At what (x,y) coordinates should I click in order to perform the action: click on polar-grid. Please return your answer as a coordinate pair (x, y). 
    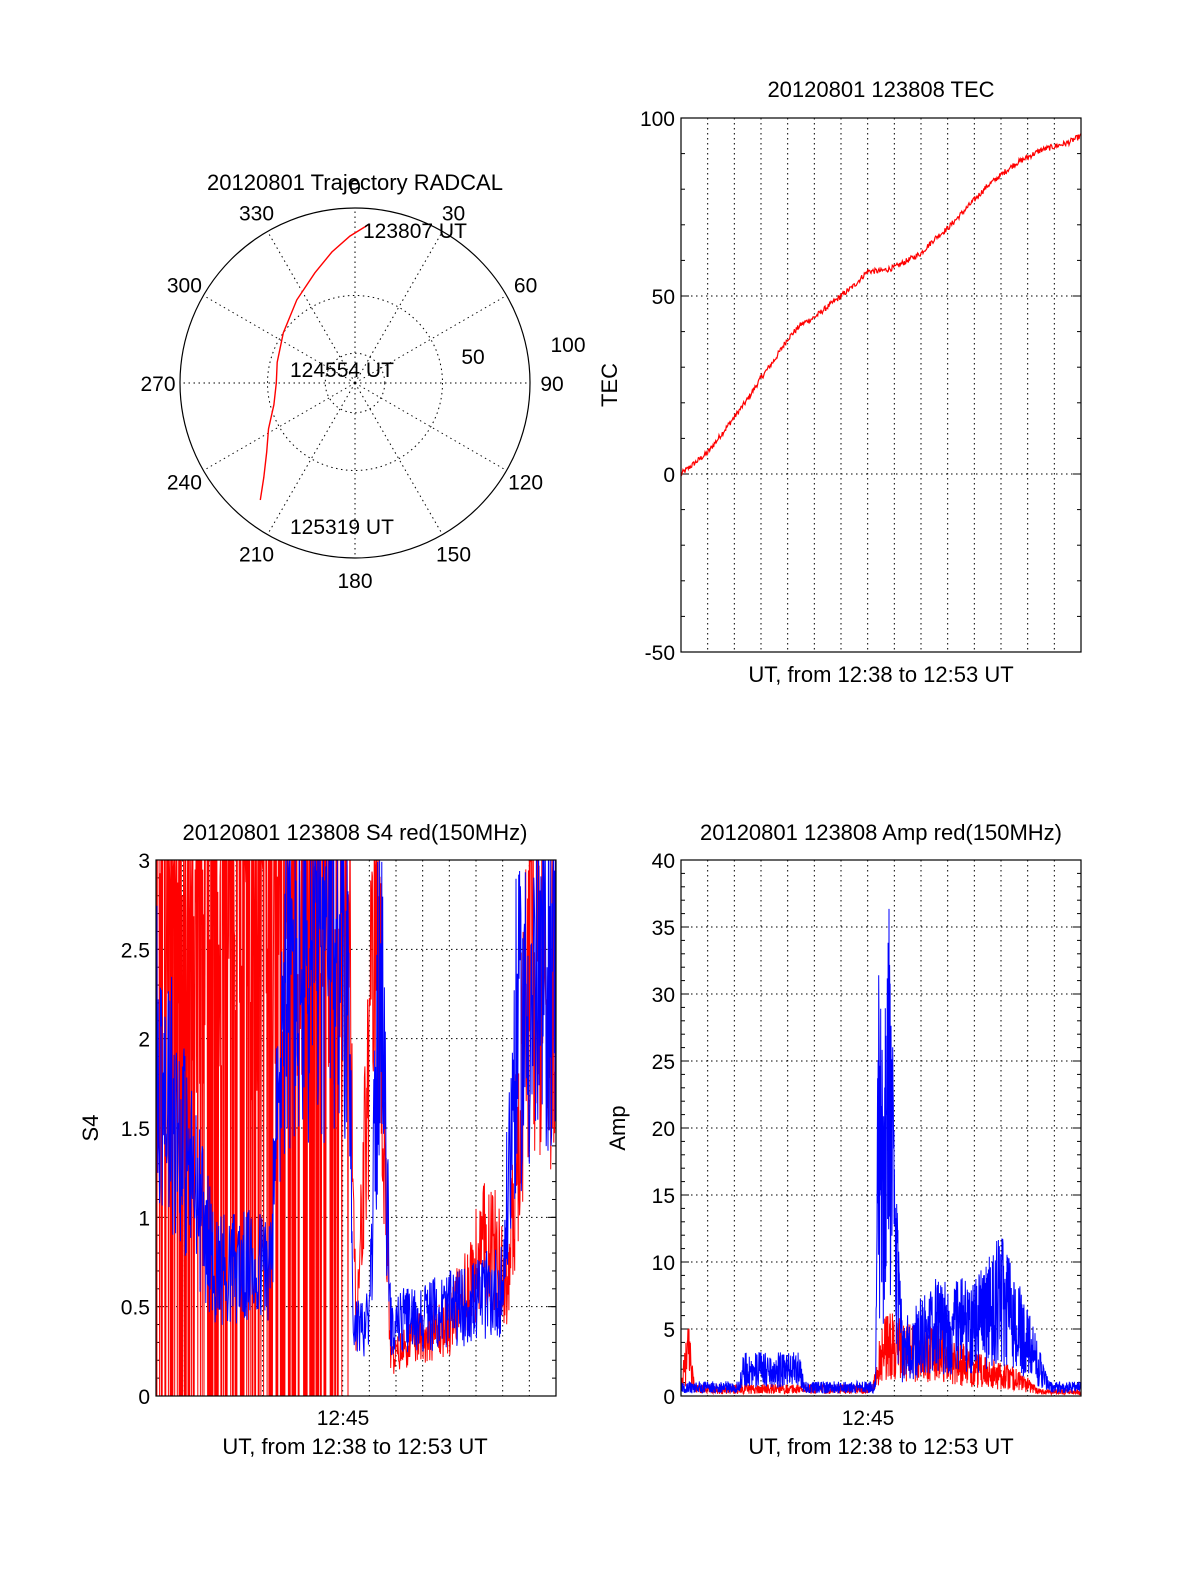
    Looking at the image, I should click on (355, 383).